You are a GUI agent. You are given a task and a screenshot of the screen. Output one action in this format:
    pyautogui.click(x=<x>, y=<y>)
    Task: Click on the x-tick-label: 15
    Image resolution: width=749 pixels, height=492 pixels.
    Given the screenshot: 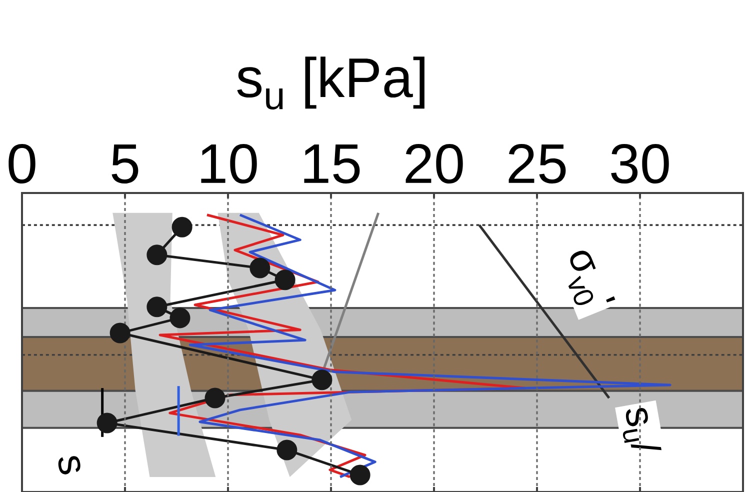 What is the action you would take?
    pyautogui.click(x=332, y=164)
    